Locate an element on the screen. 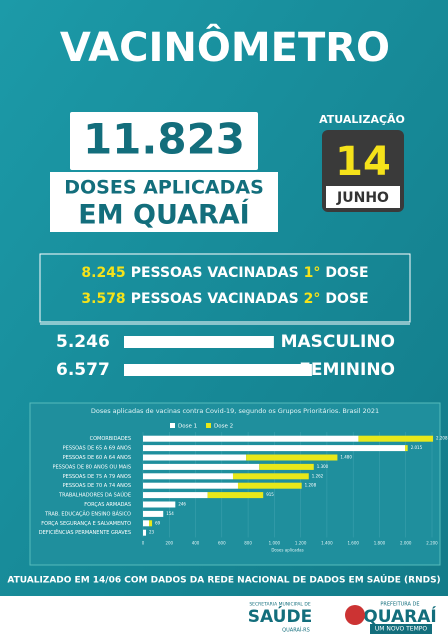 This screenshot has height=644, width=448. total-label: 915 is located at coordinates (270, 494).